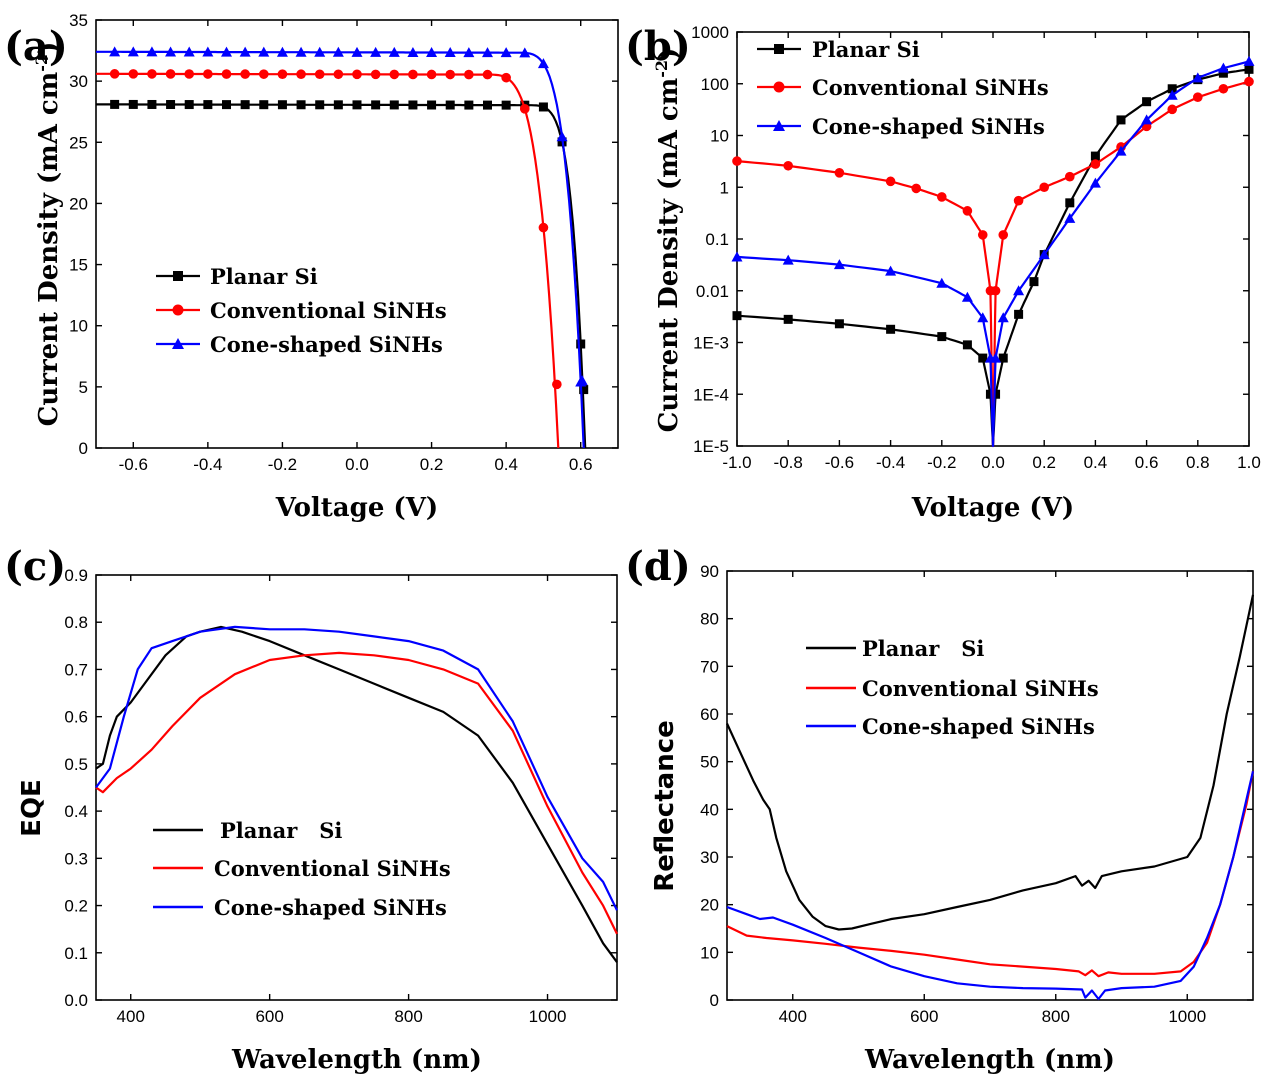  Describe the element at coordinates (48, 234) in the screenshot. I see `panel-a-ylabel: Current Density (mA cm-2)` at that location.